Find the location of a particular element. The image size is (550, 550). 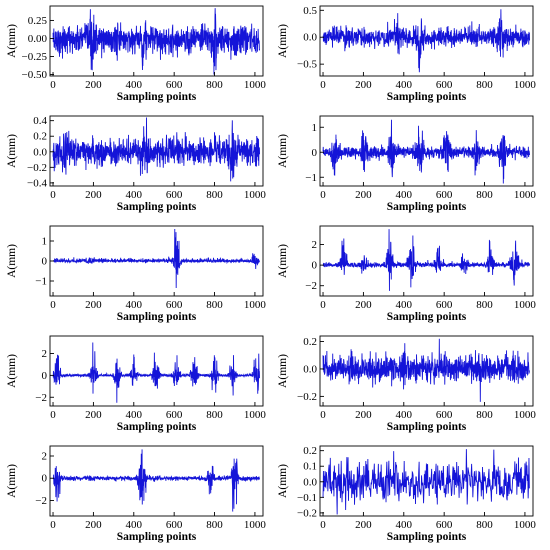

y-tick-label: −0.1 is located at coordinates (307, 498).